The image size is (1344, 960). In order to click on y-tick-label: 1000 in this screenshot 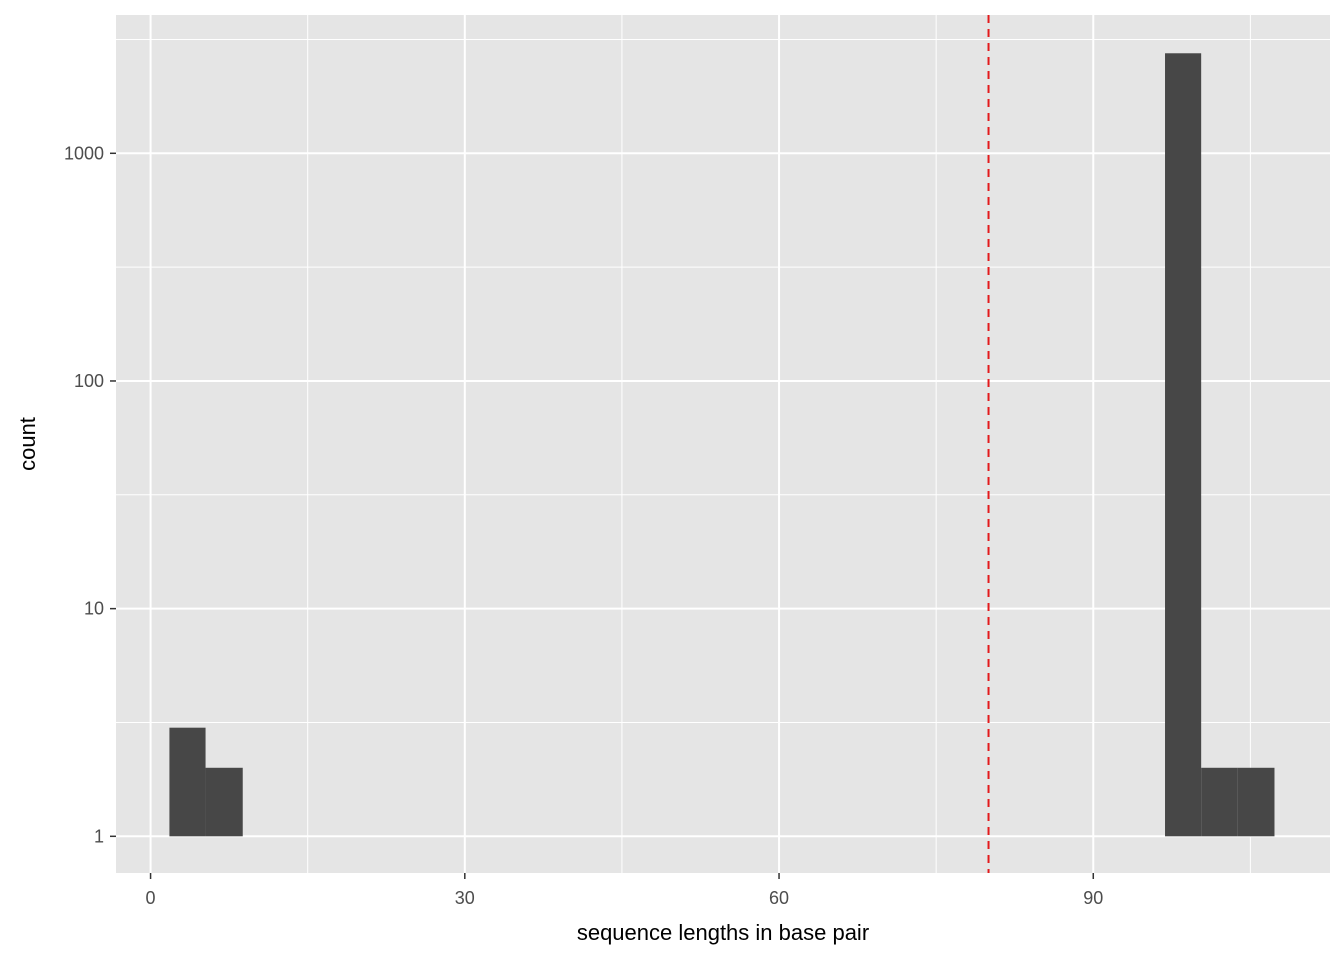, I will do `click(84, 153)`.